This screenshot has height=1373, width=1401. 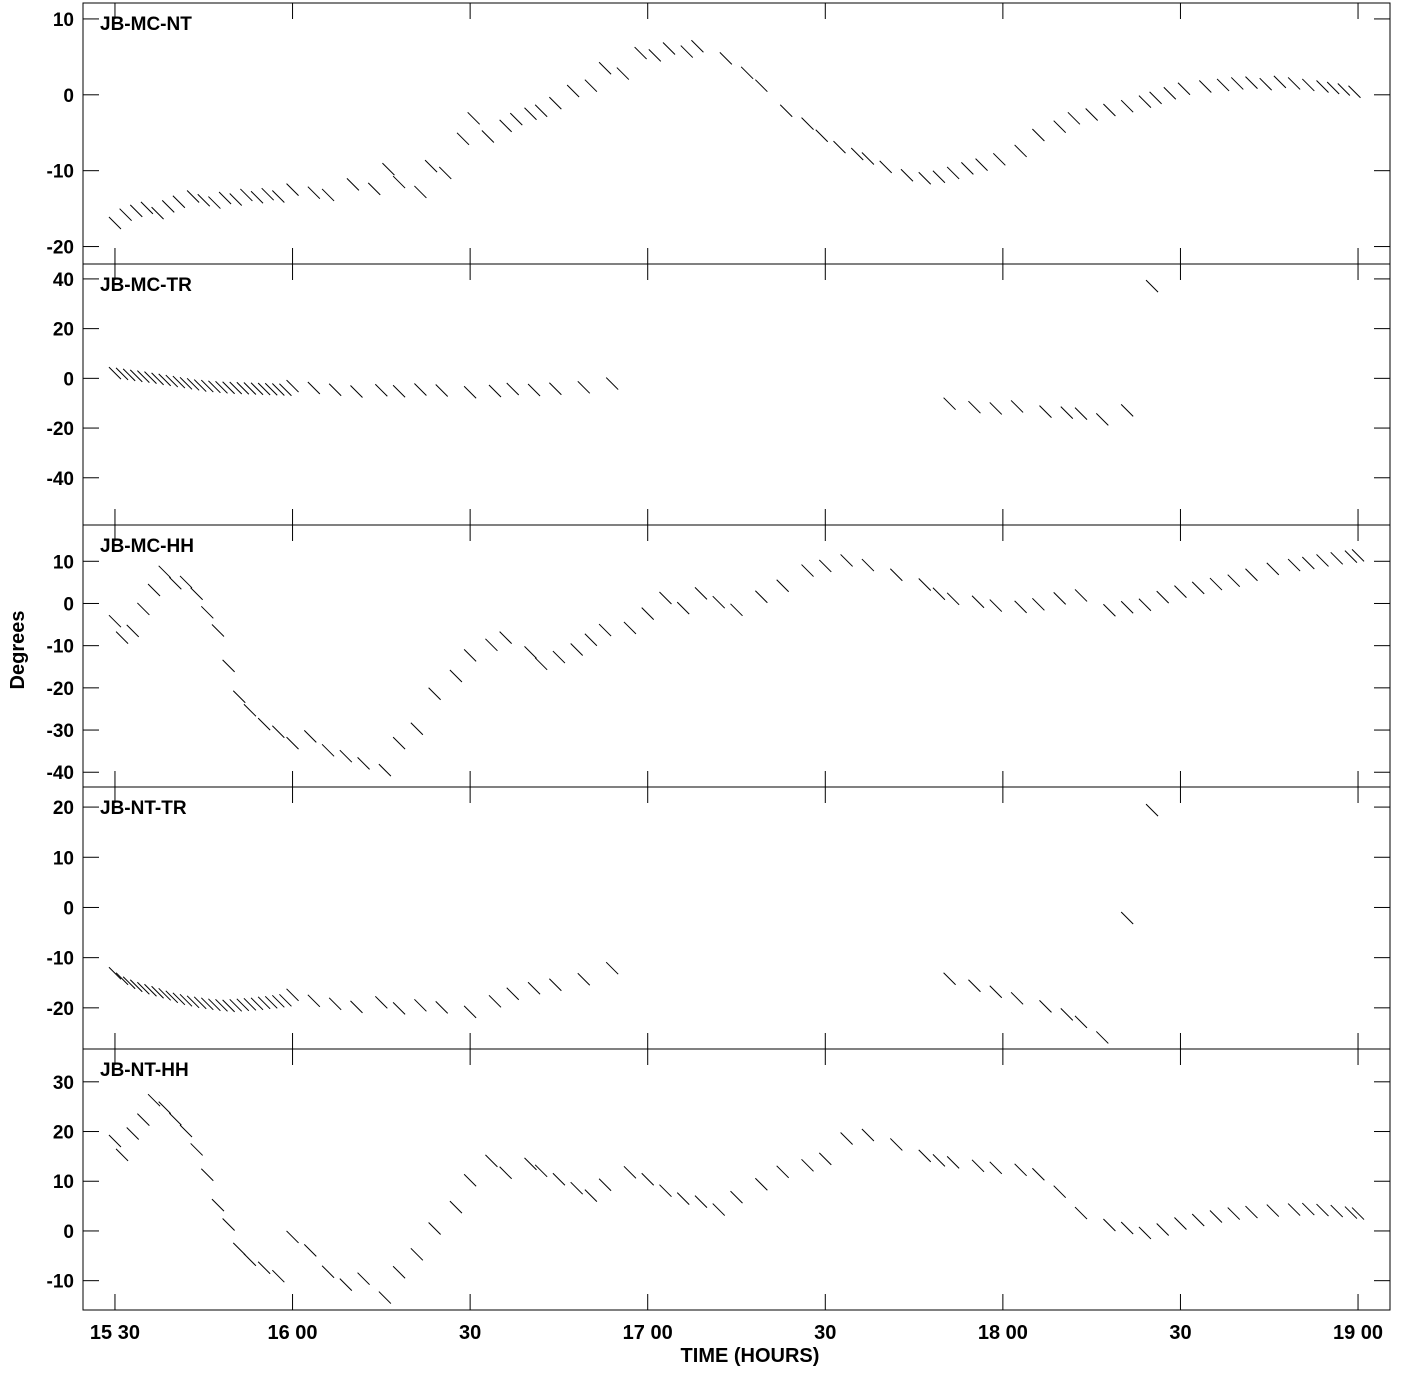 I want to click on x-tick-labels: 15 30 16 00 30 17 00 30 18 00 30 19 00, so click(x=736, y=1333).